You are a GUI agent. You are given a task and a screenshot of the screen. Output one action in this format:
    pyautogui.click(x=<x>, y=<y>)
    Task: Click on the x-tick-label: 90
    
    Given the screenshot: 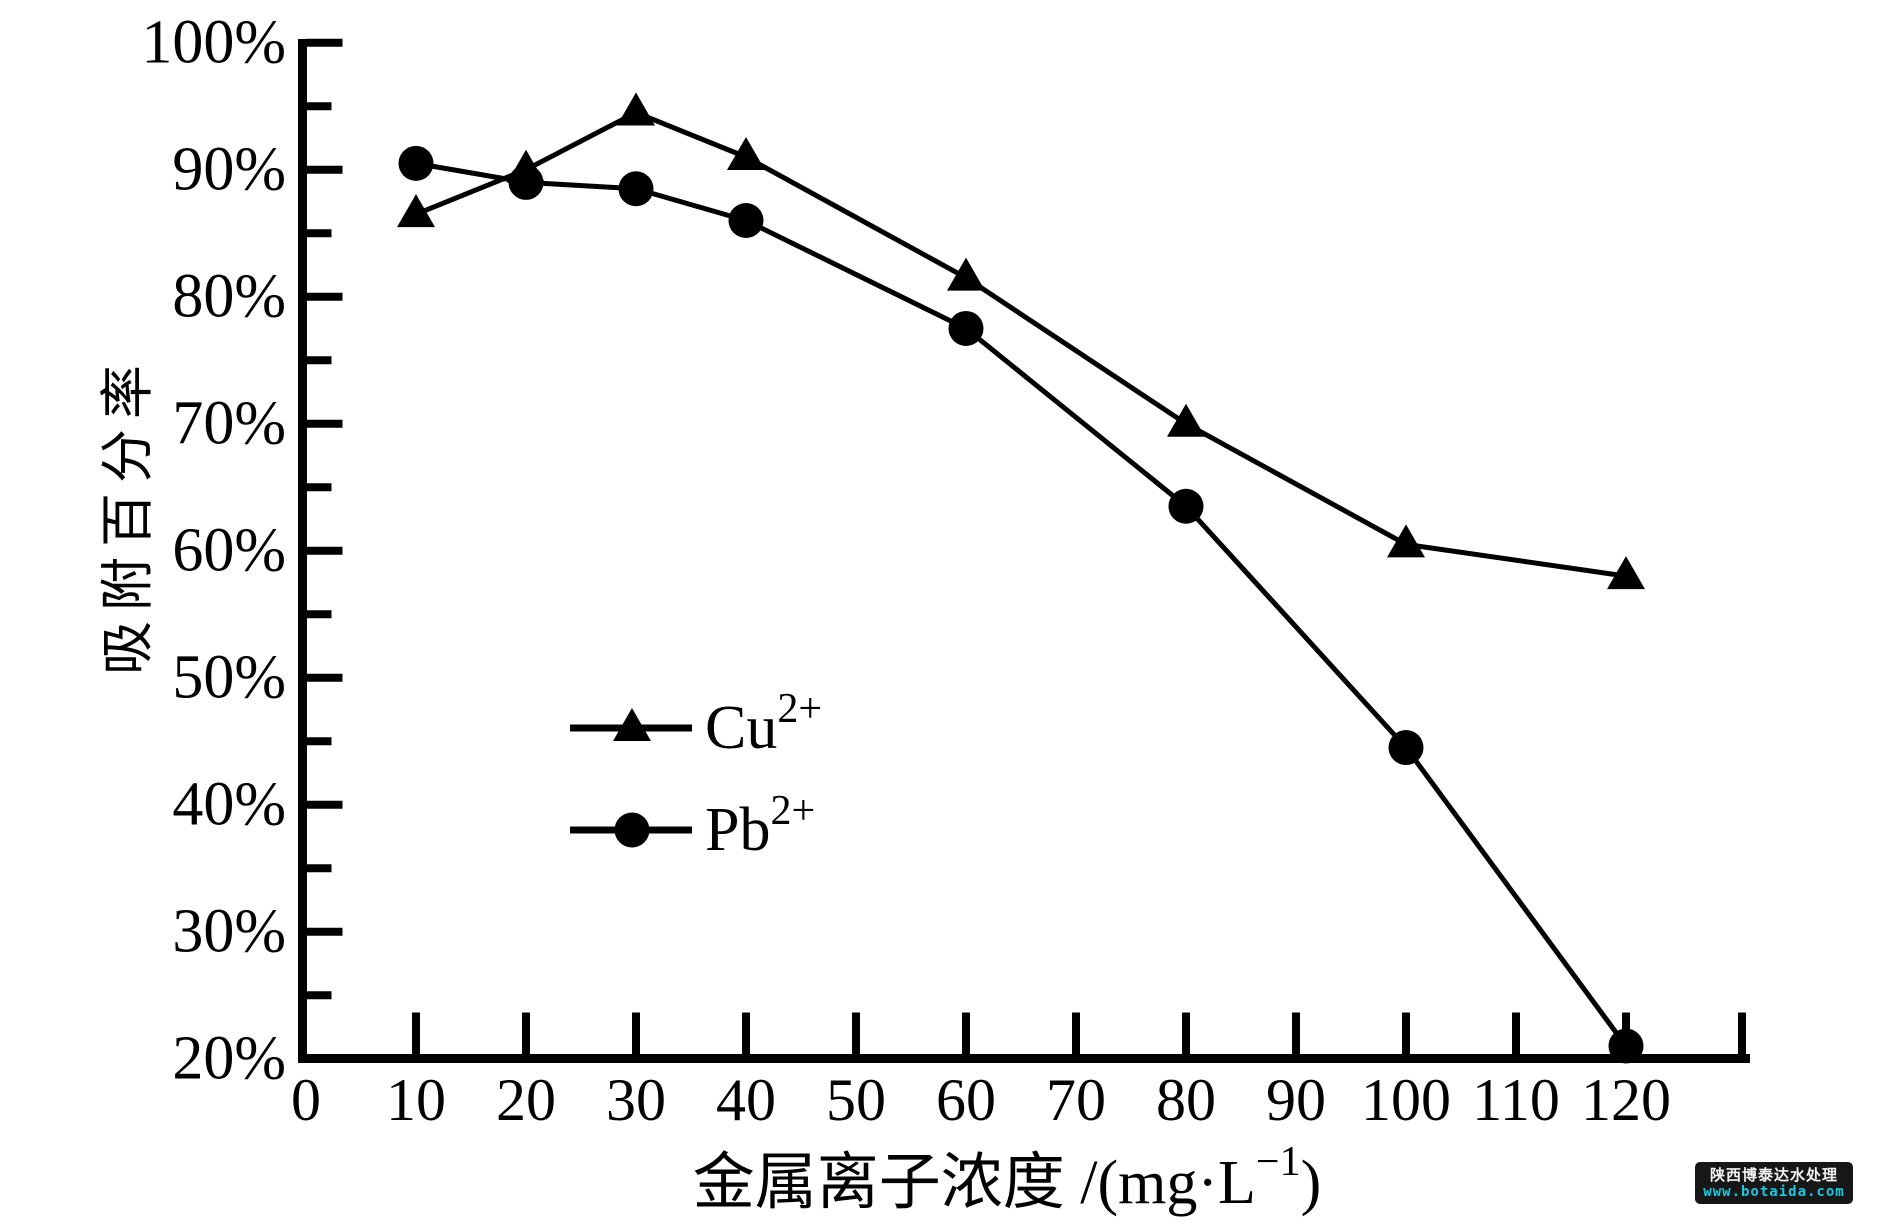 What is the action you would take?
    pyautogui.click(x=1296, y=1100)
    